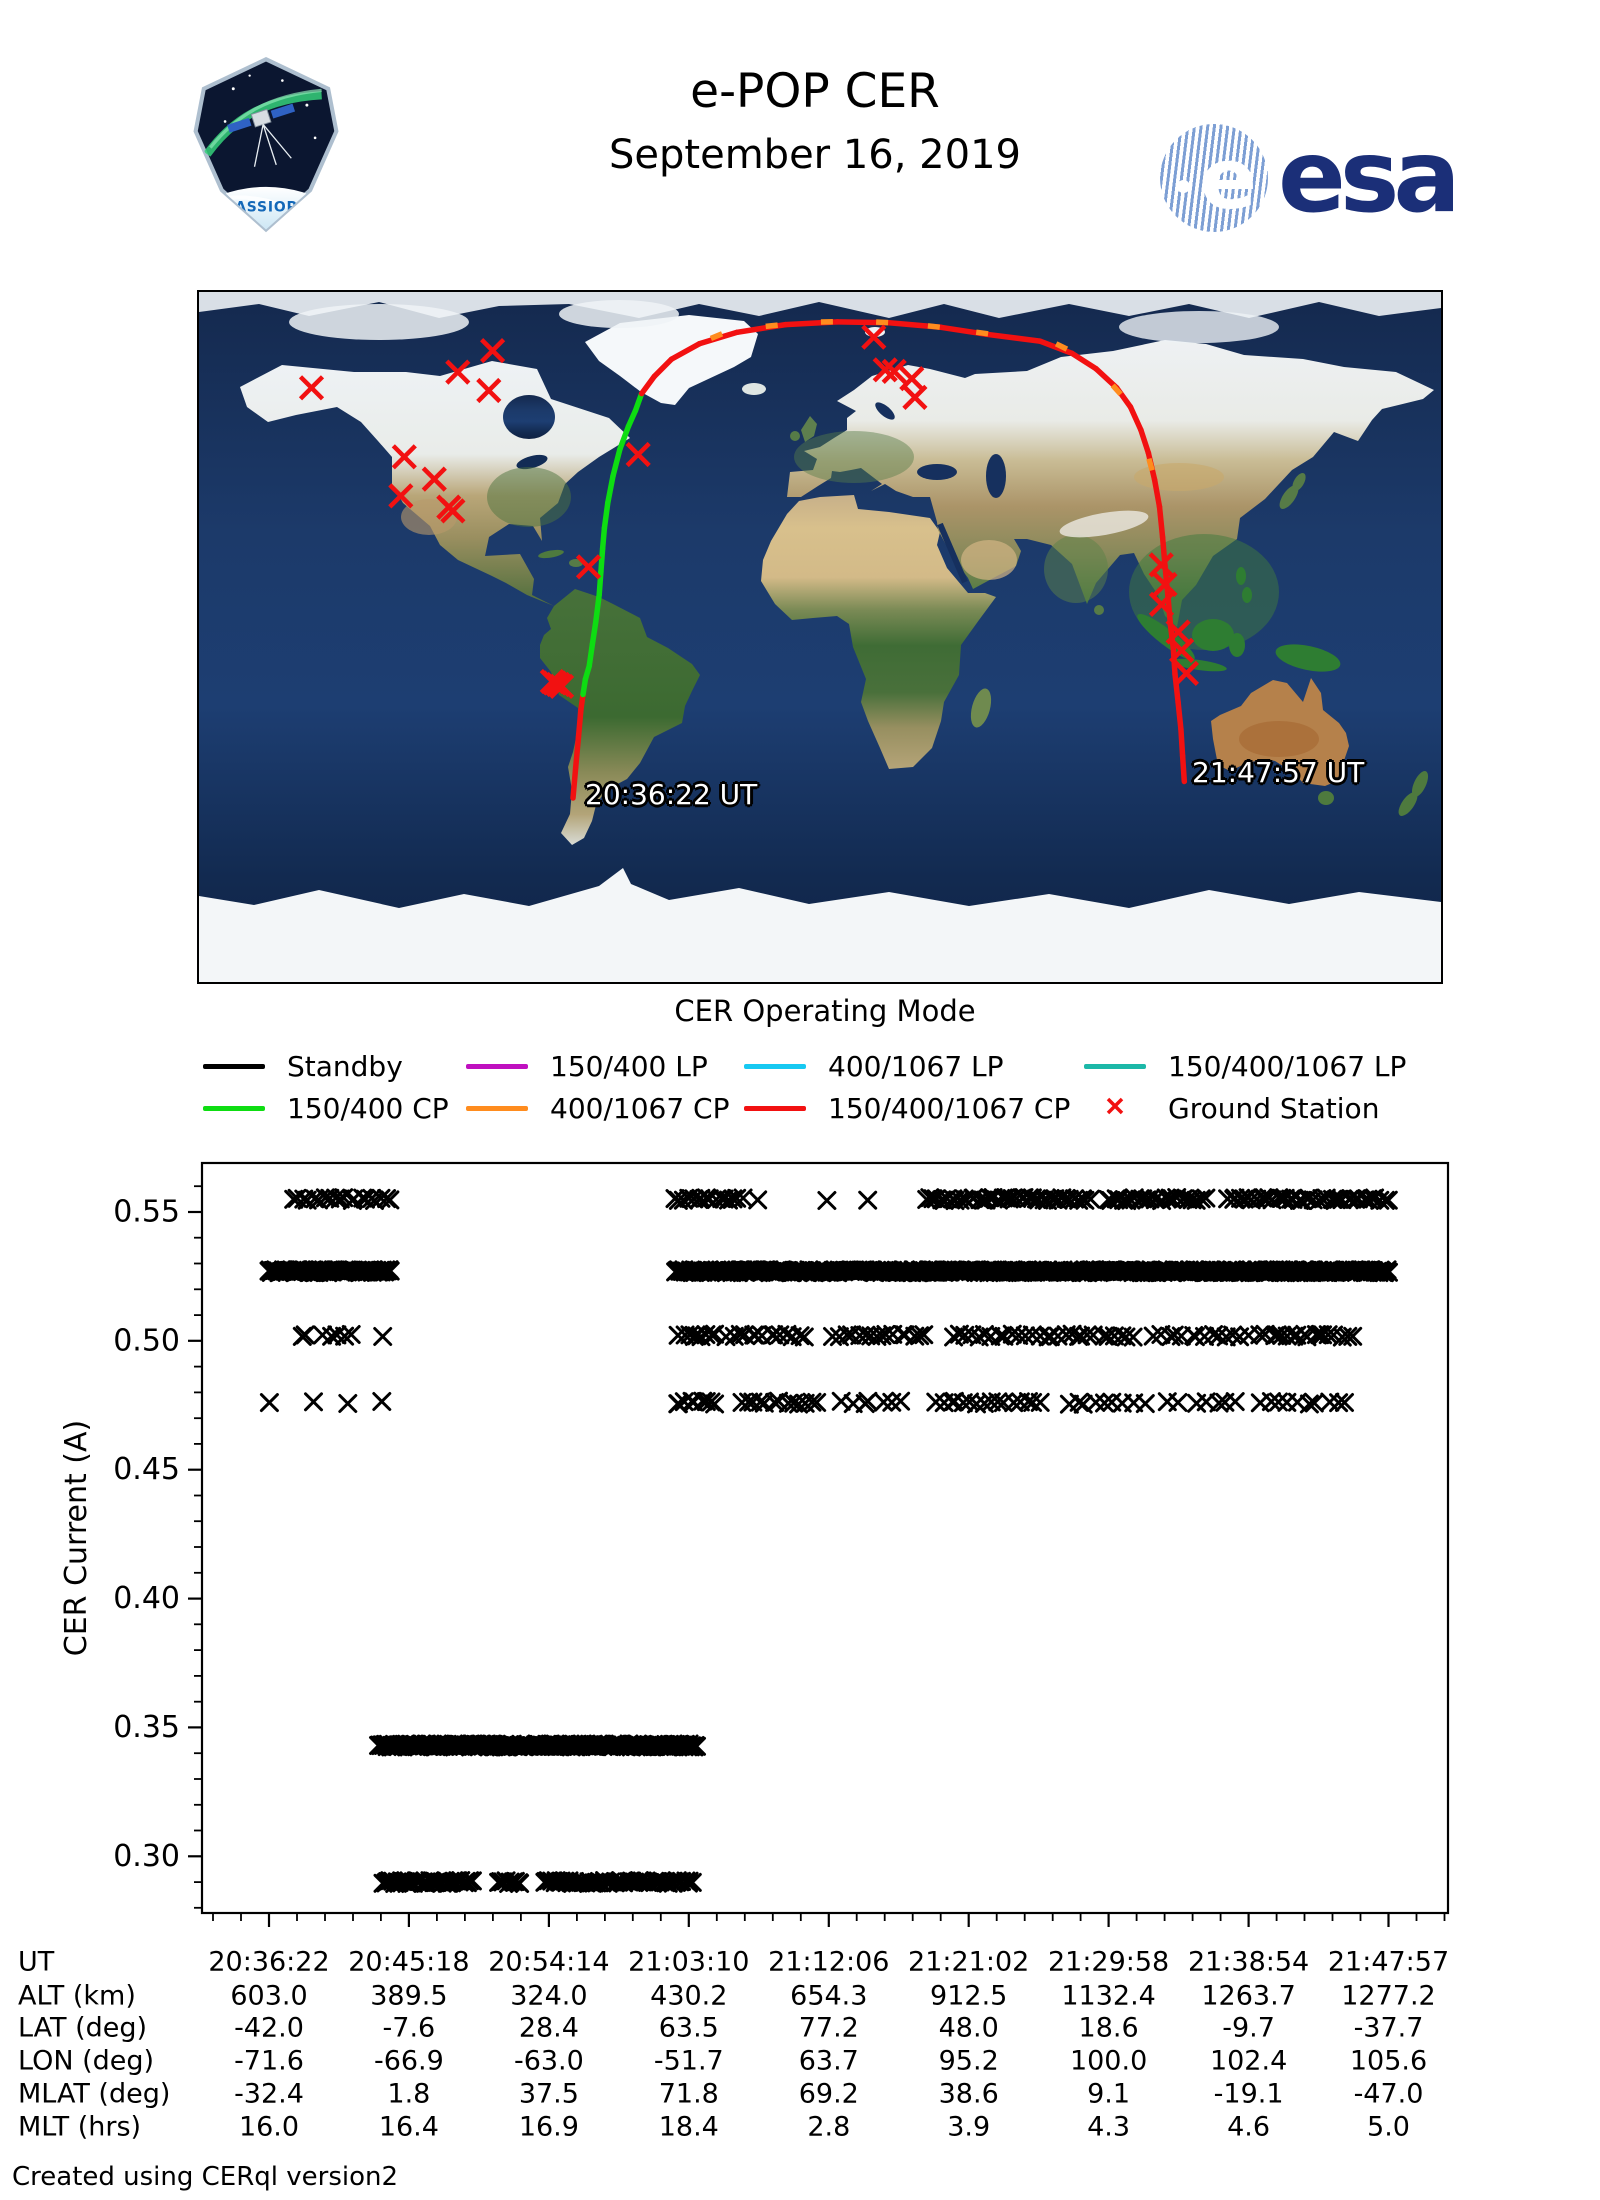  Describe the element at coordinates (146, 1856) in the screenshot. I see `y-tick-label: 0.30` at that location.